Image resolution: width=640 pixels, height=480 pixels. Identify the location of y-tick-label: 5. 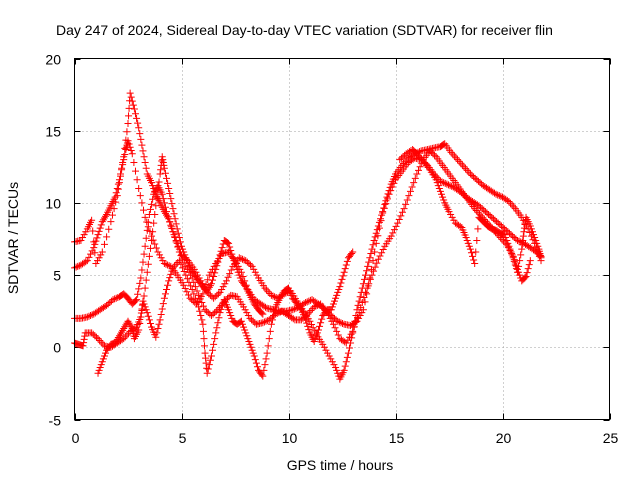
(57, 276).